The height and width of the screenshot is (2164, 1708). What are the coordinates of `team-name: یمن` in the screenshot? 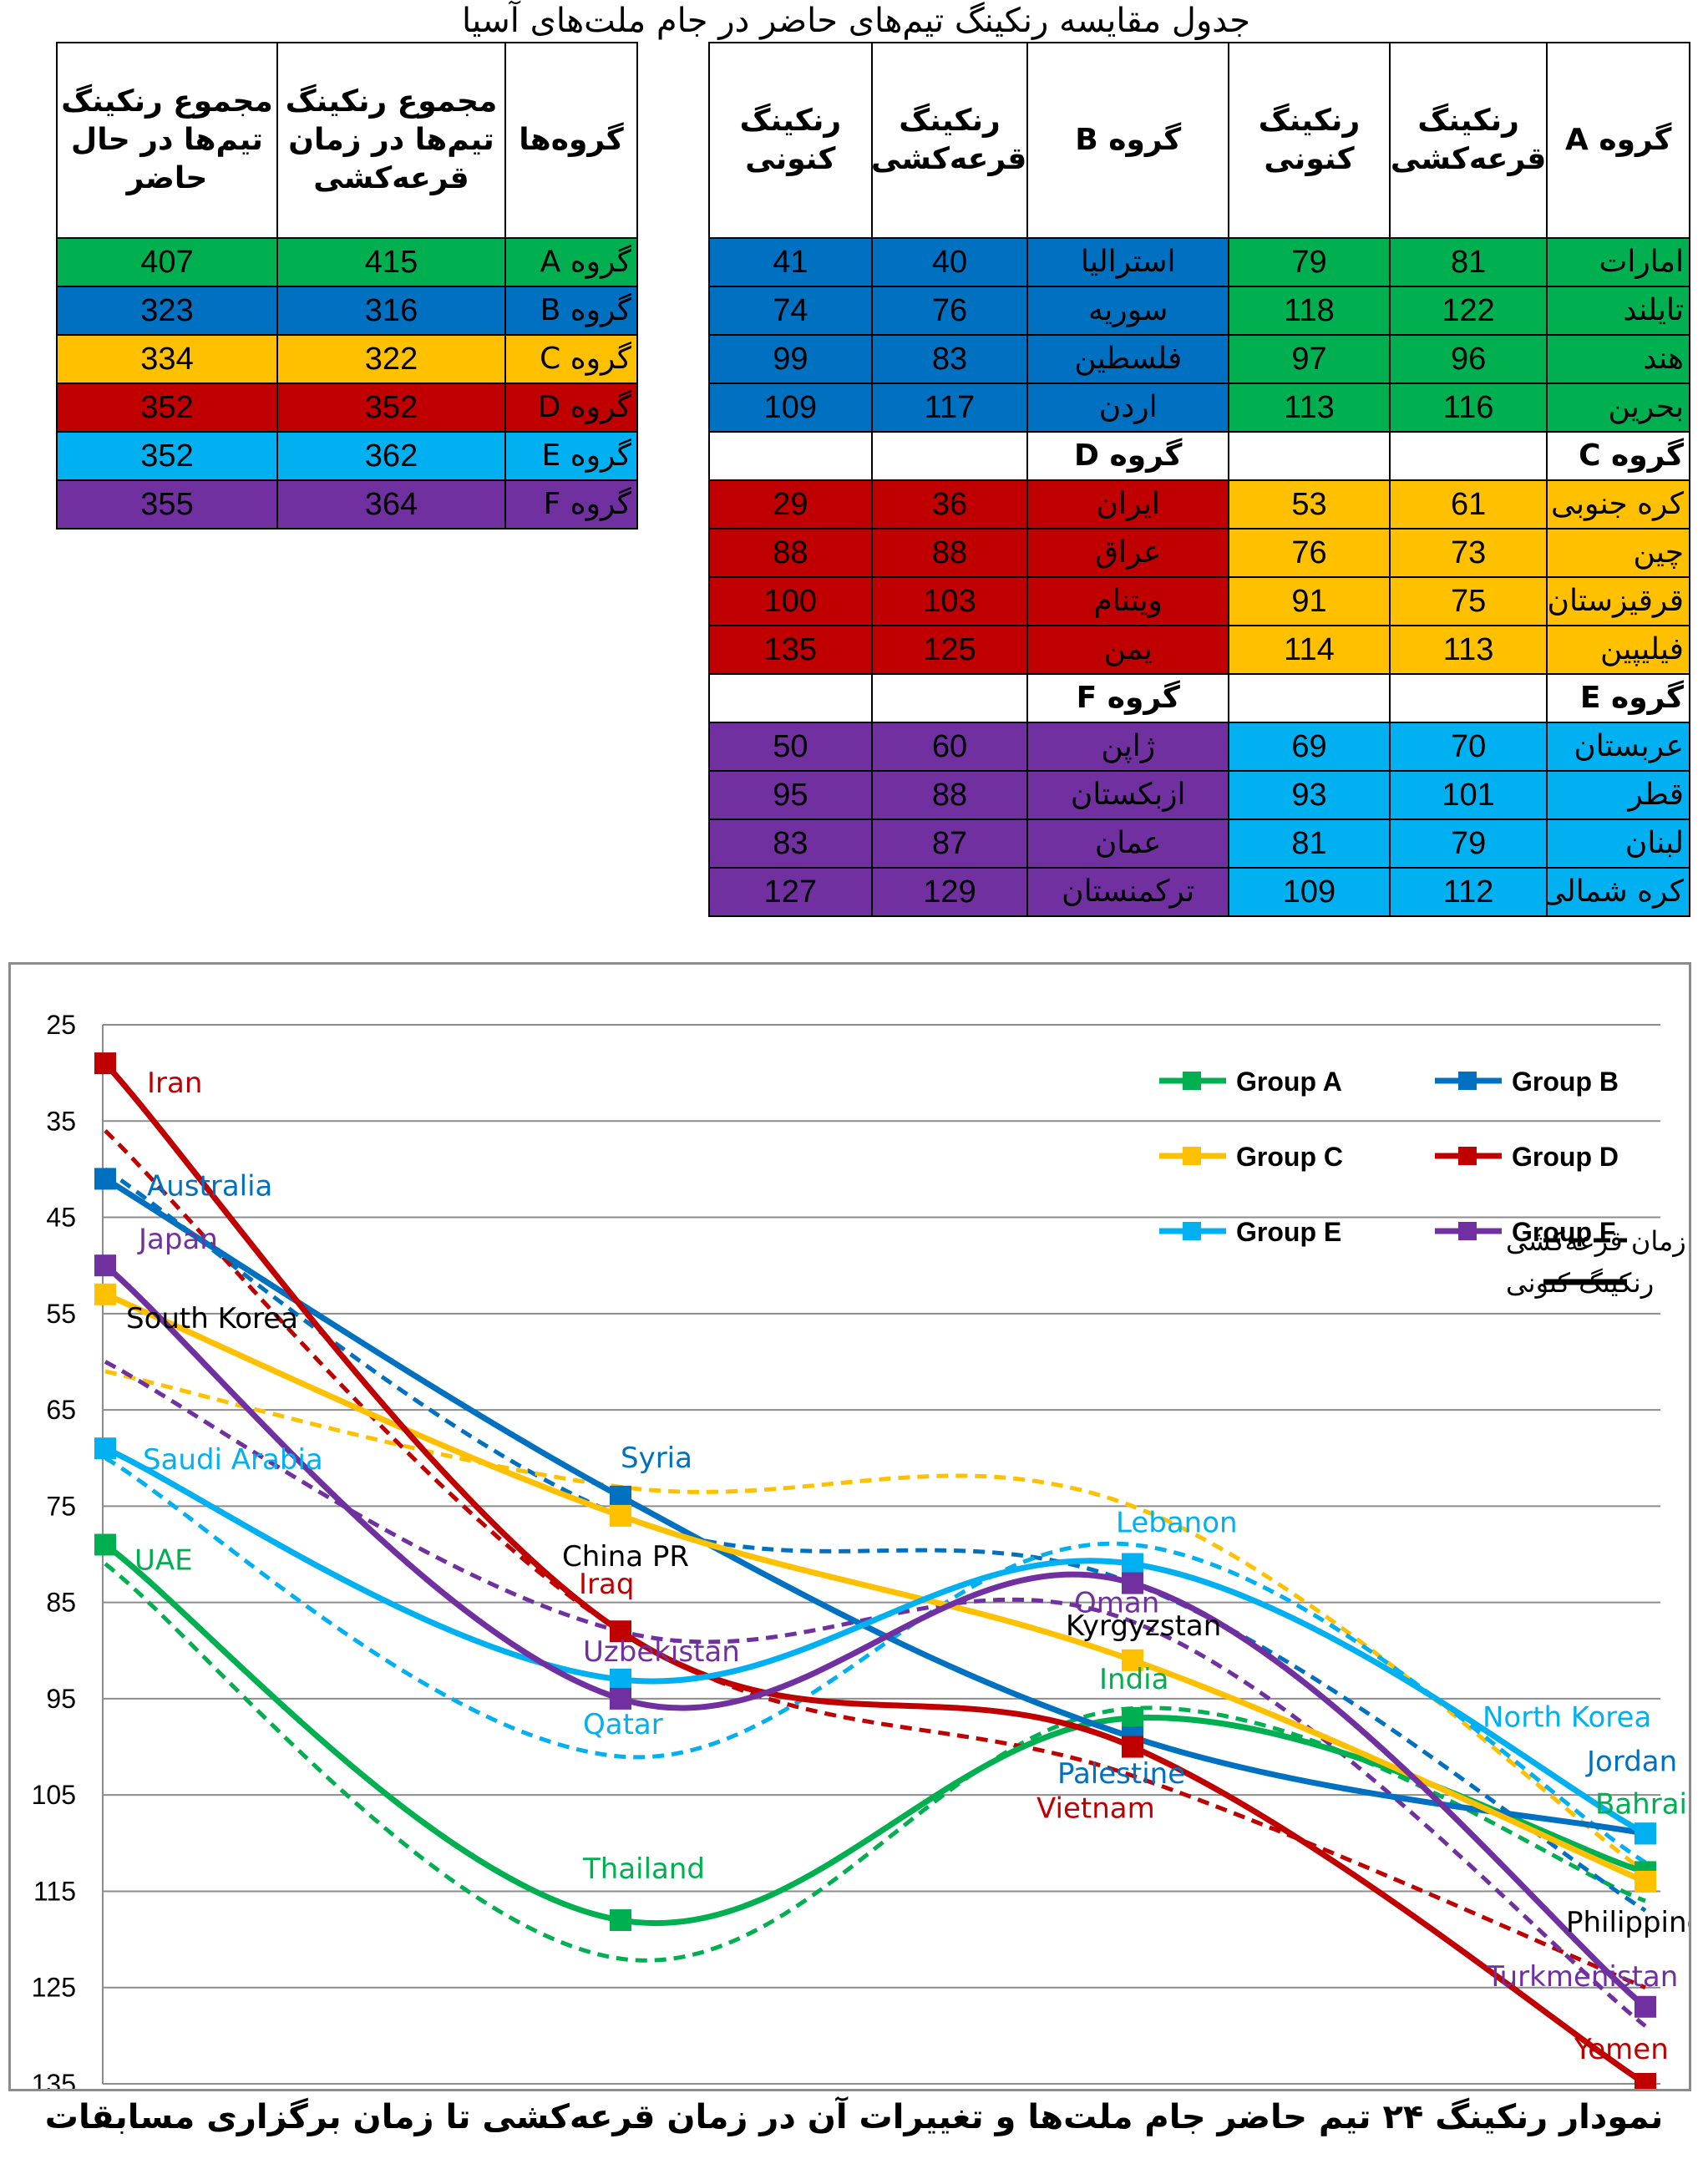 It's located at (1128, 650).